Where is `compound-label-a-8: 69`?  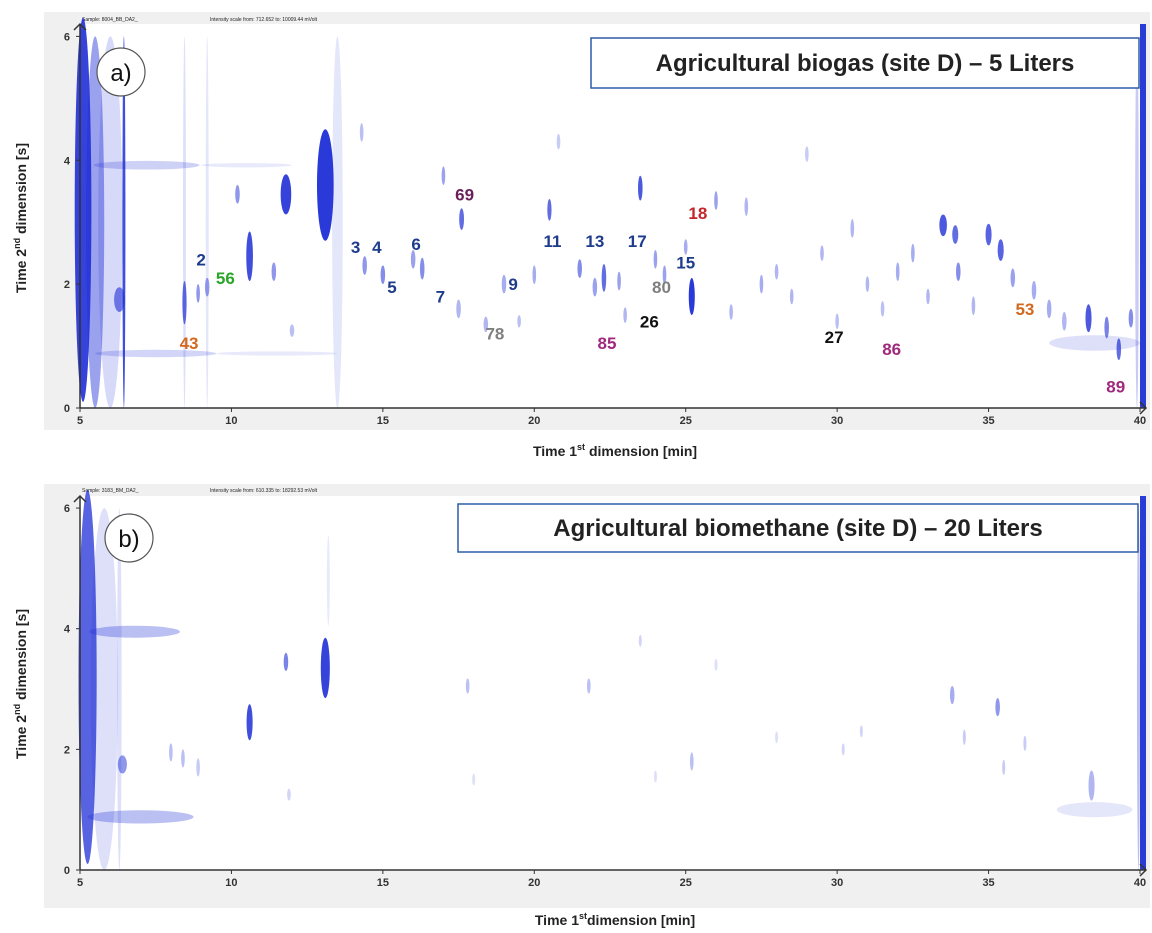
compound-label-a-8: 69 is located at coordinates (464, 194).